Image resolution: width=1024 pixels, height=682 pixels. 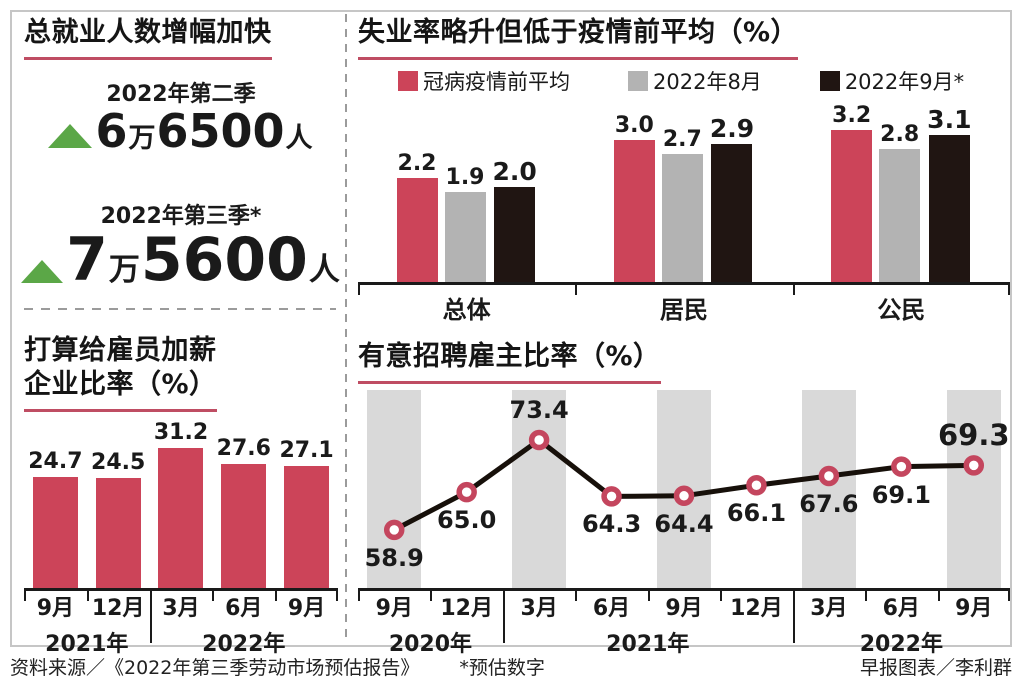 I want to click on stat-number: 7, so click(x=87, y=259).